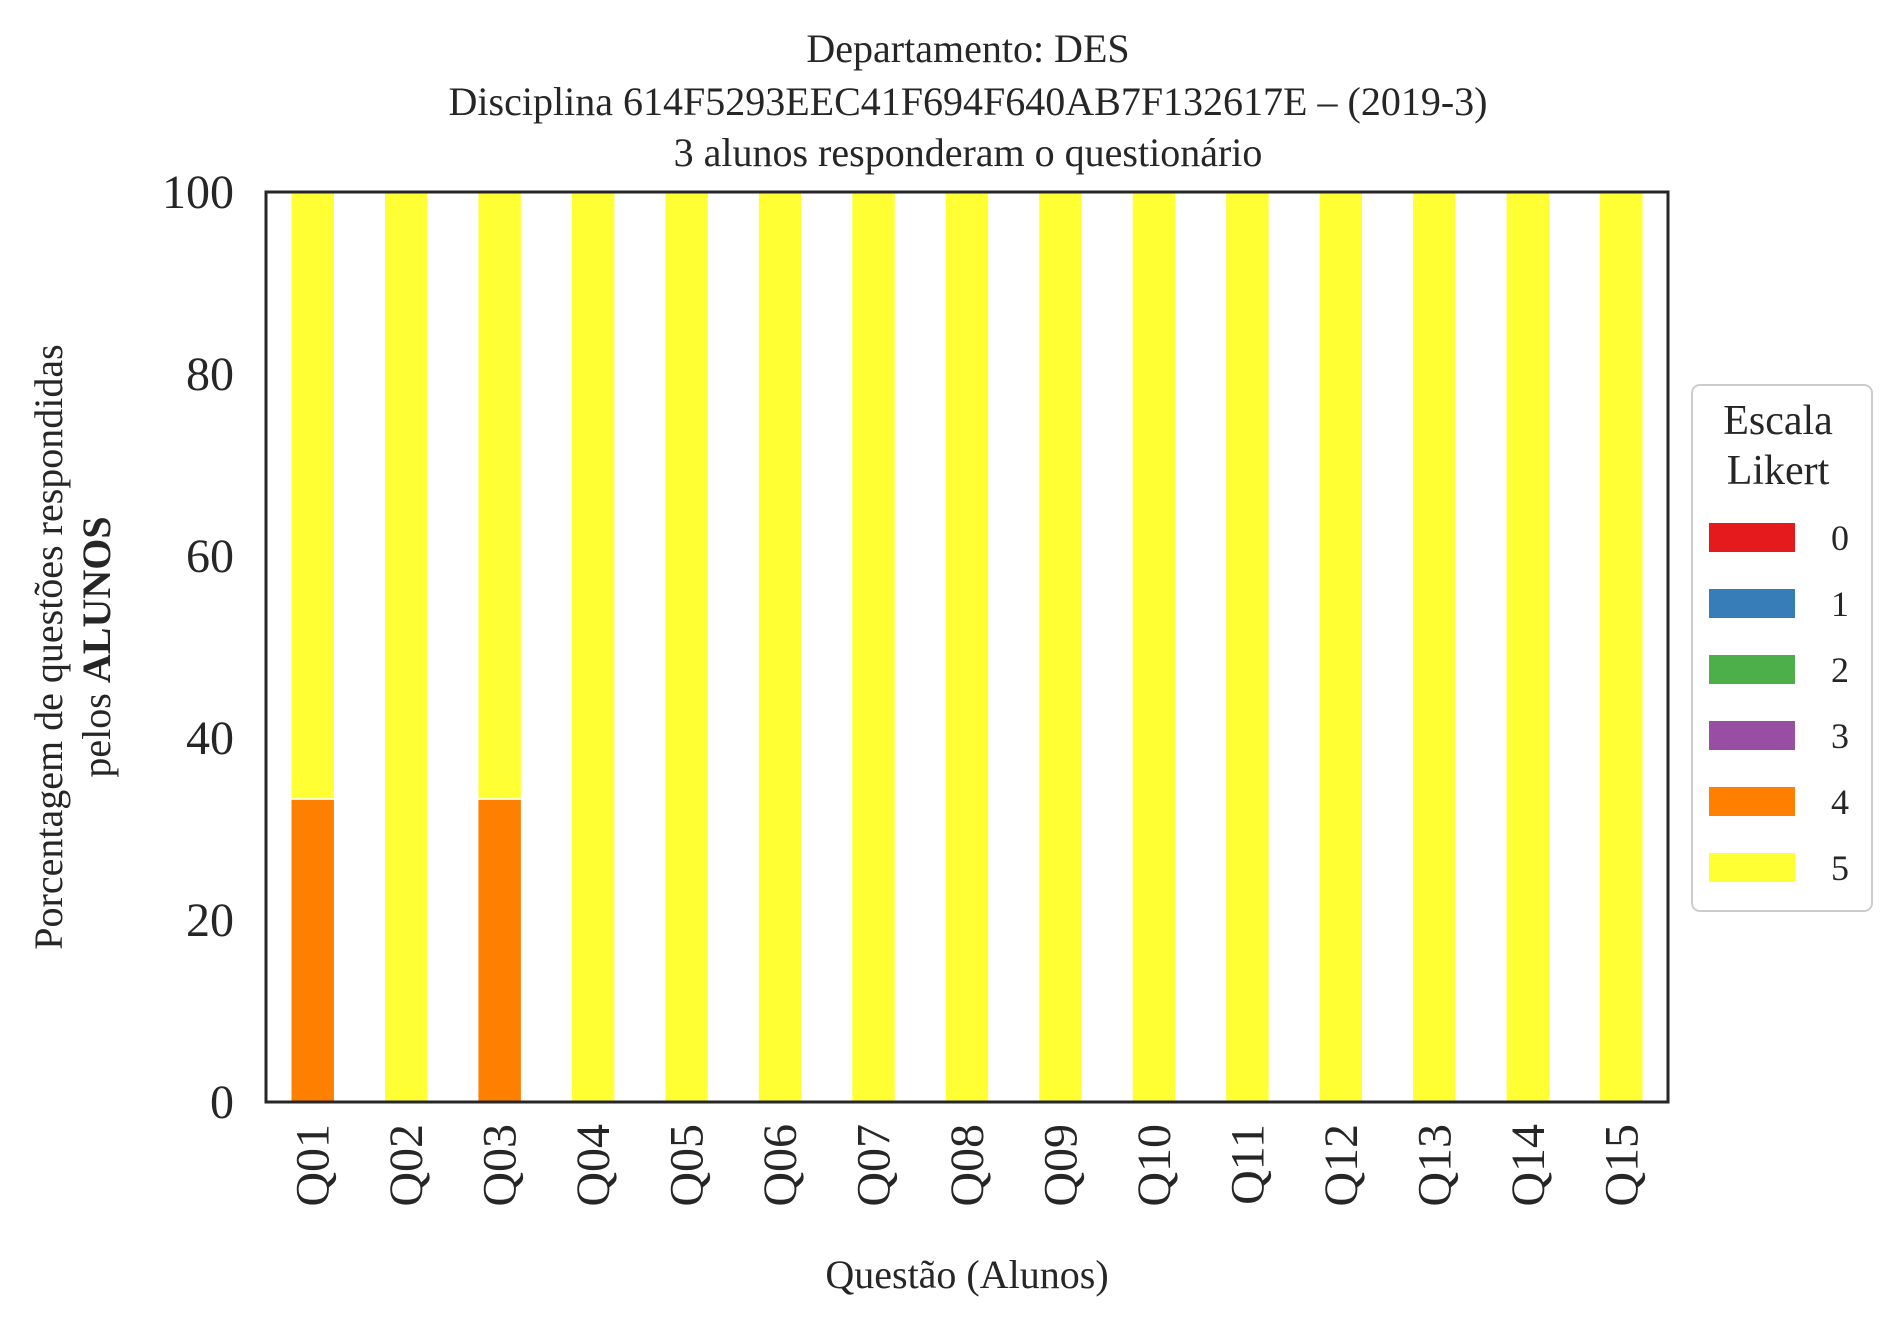  What do you see at coordinates (1840, 604) in the screenshot?
I see `legend-label-1: 1` at bounding box center [1840, 604].